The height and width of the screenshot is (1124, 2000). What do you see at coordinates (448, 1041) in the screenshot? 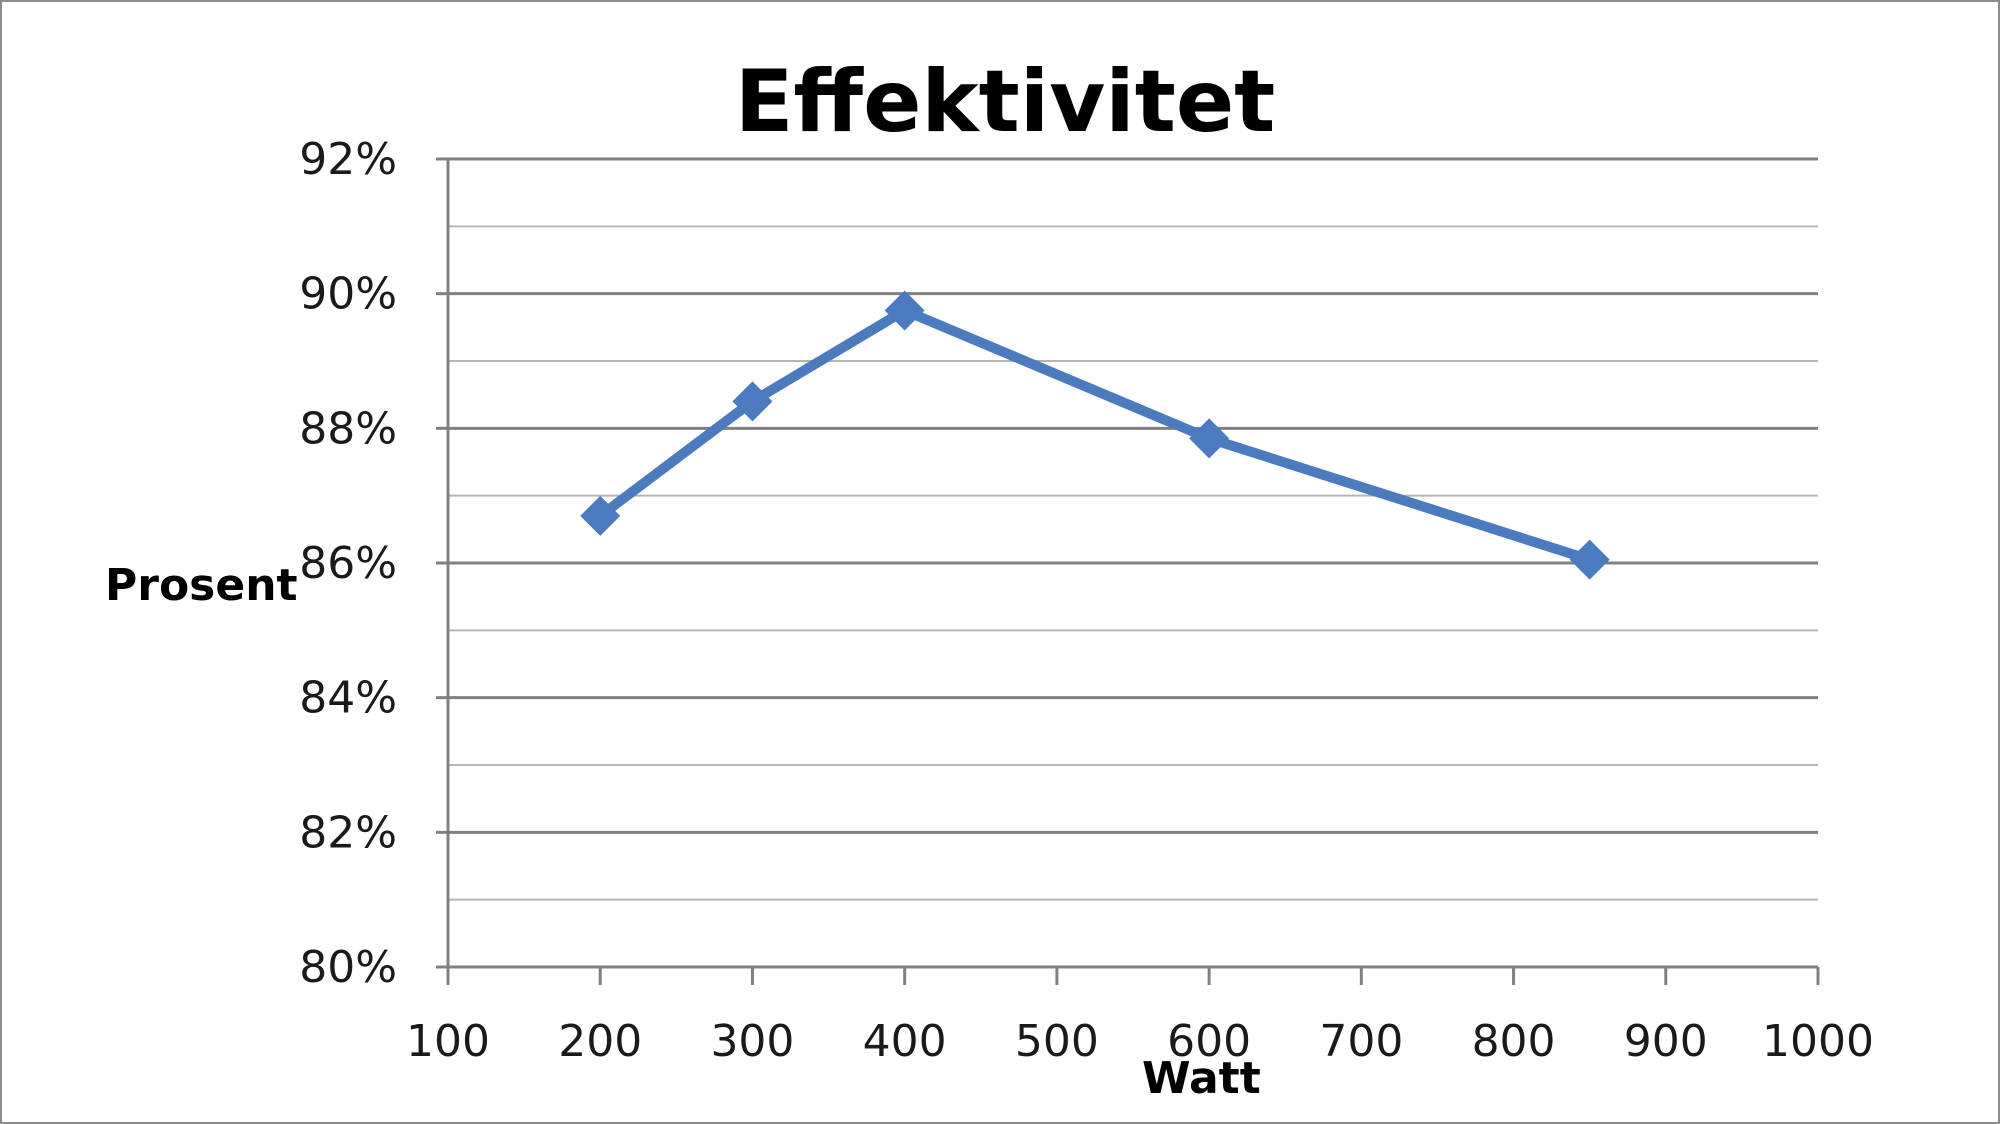
I see `x-tick-label: 100` at bounding box center [448, 1041].